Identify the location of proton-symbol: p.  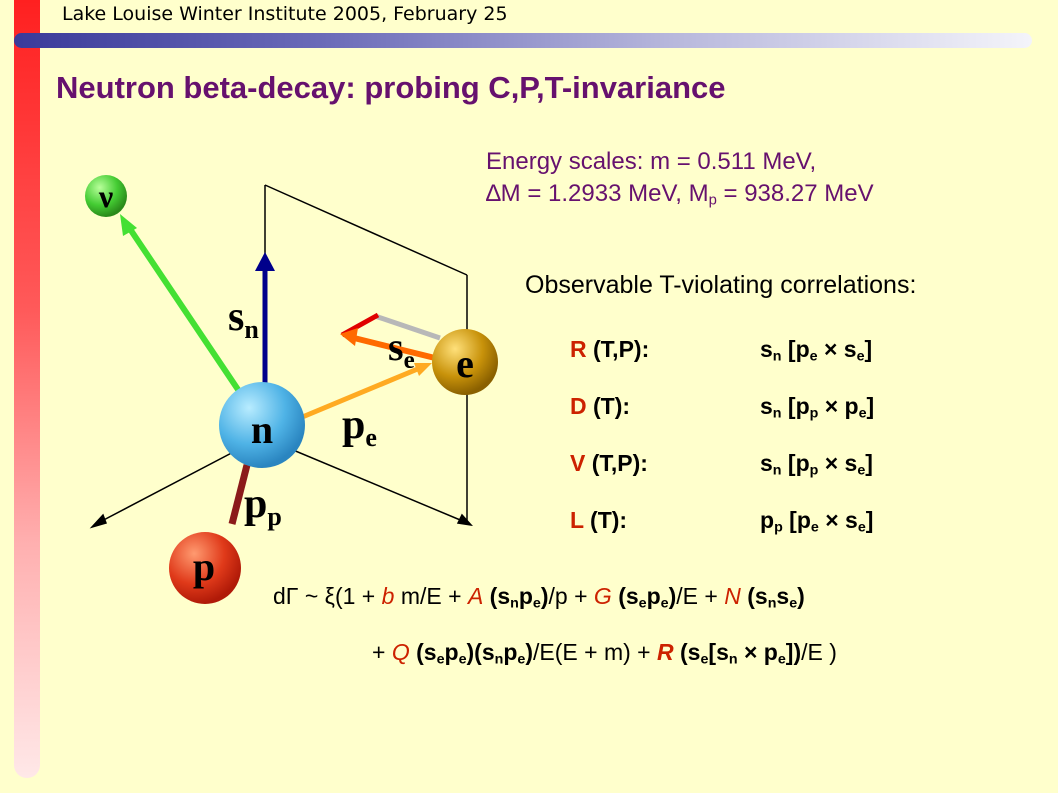
(204, 566).